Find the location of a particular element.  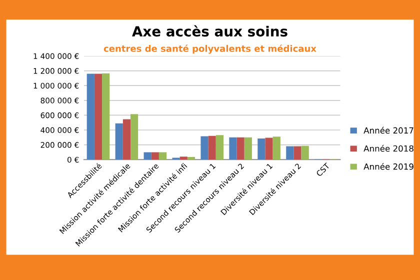

chart-subtitle: centres de santé polyvalents et médicaux is located at coordinates (210, 49).